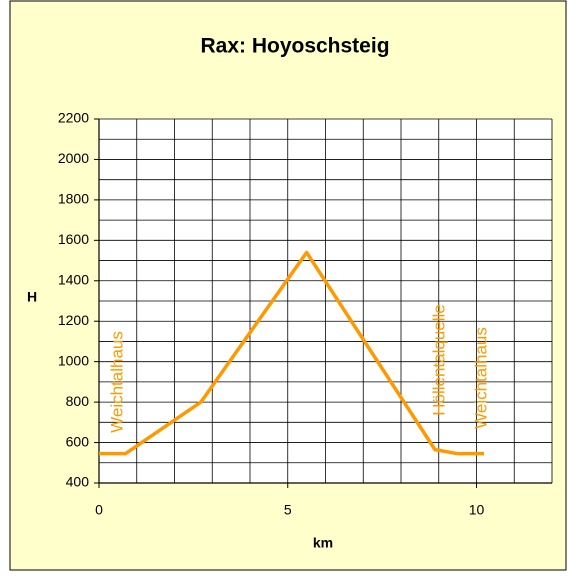 This screenshot has height=577, width=568. I want to click on y-tick-label: 800, so click(78, 401).